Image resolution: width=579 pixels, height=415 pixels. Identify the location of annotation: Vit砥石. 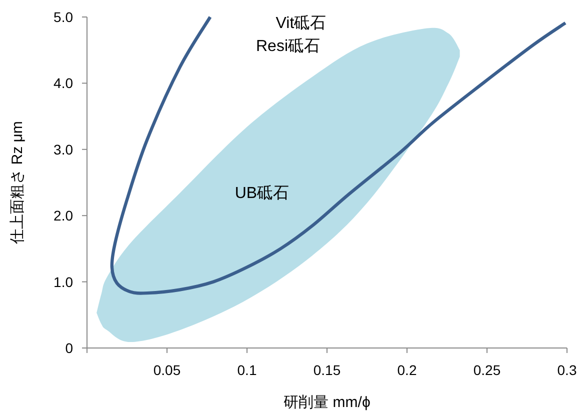
(301, 23).